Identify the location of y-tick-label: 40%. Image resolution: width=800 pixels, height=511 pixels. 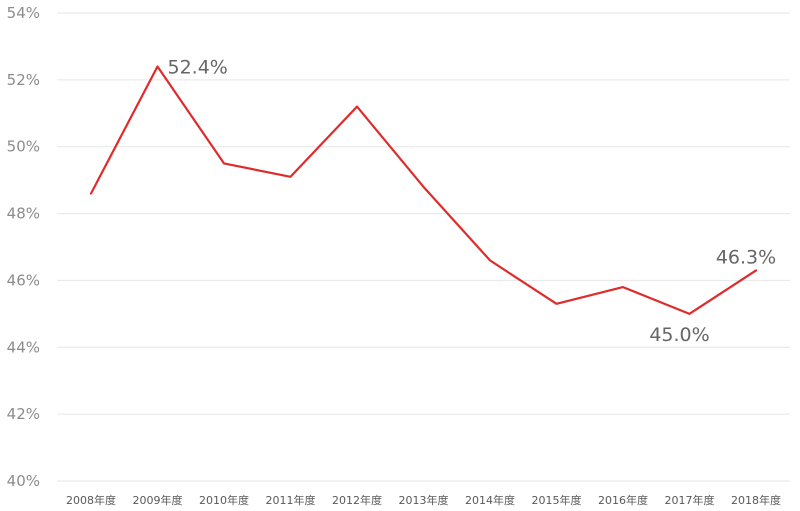
(23, 481).